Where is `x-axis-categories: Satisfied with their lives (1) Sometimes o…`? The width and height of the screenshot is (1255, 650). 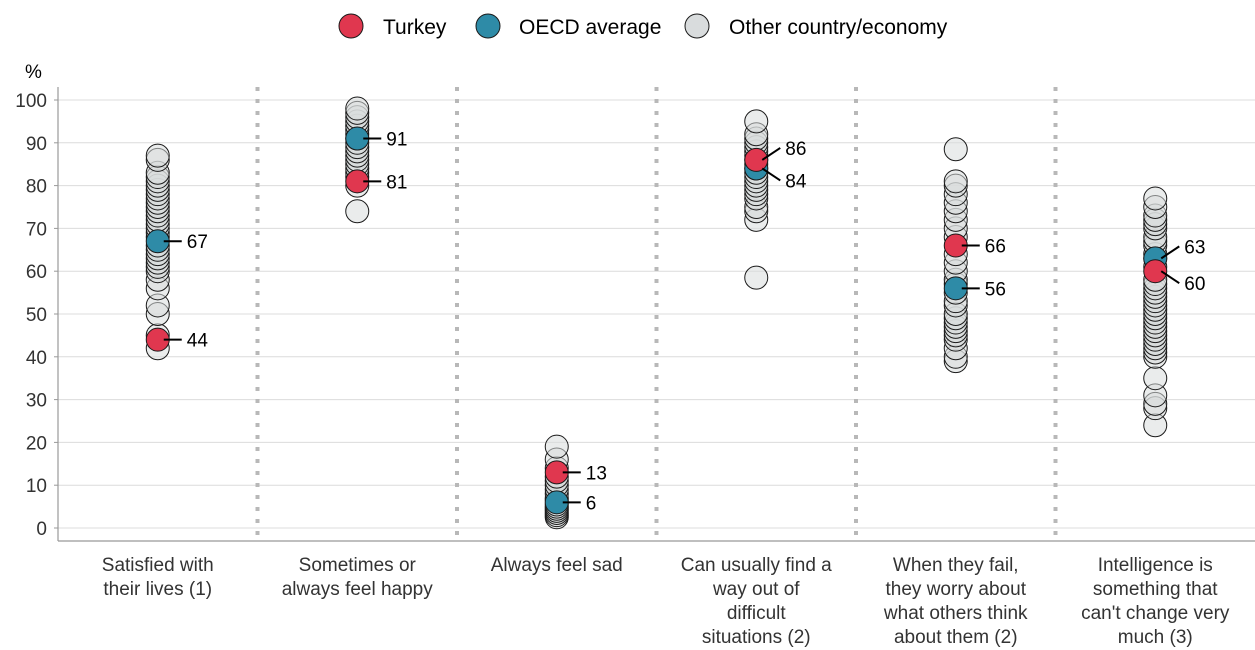
x-axis-categories: Satisfied with their lives (1) Sometimes o… is located at coordinates (666, 601).